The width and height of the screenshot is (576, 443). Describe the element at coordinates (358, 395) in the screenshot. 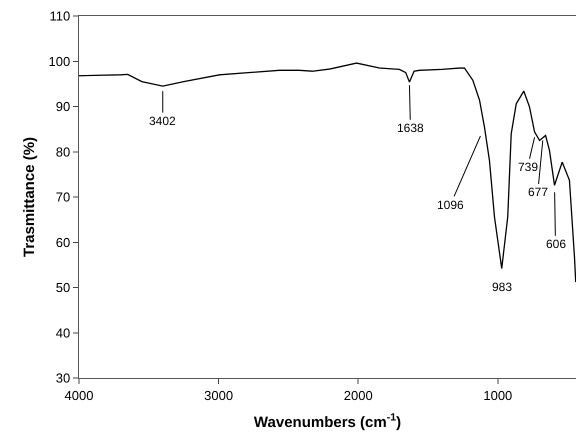

I see `x-tick-label: 2000` at that location.